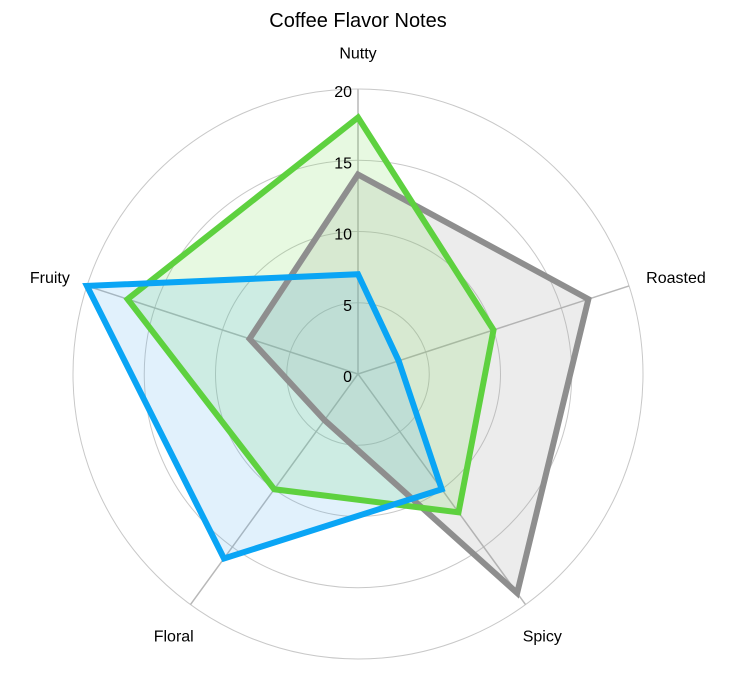  Describe the element at coordinates (347, 377) in the screenshot. I see `r-tick-label: 0` at that location.